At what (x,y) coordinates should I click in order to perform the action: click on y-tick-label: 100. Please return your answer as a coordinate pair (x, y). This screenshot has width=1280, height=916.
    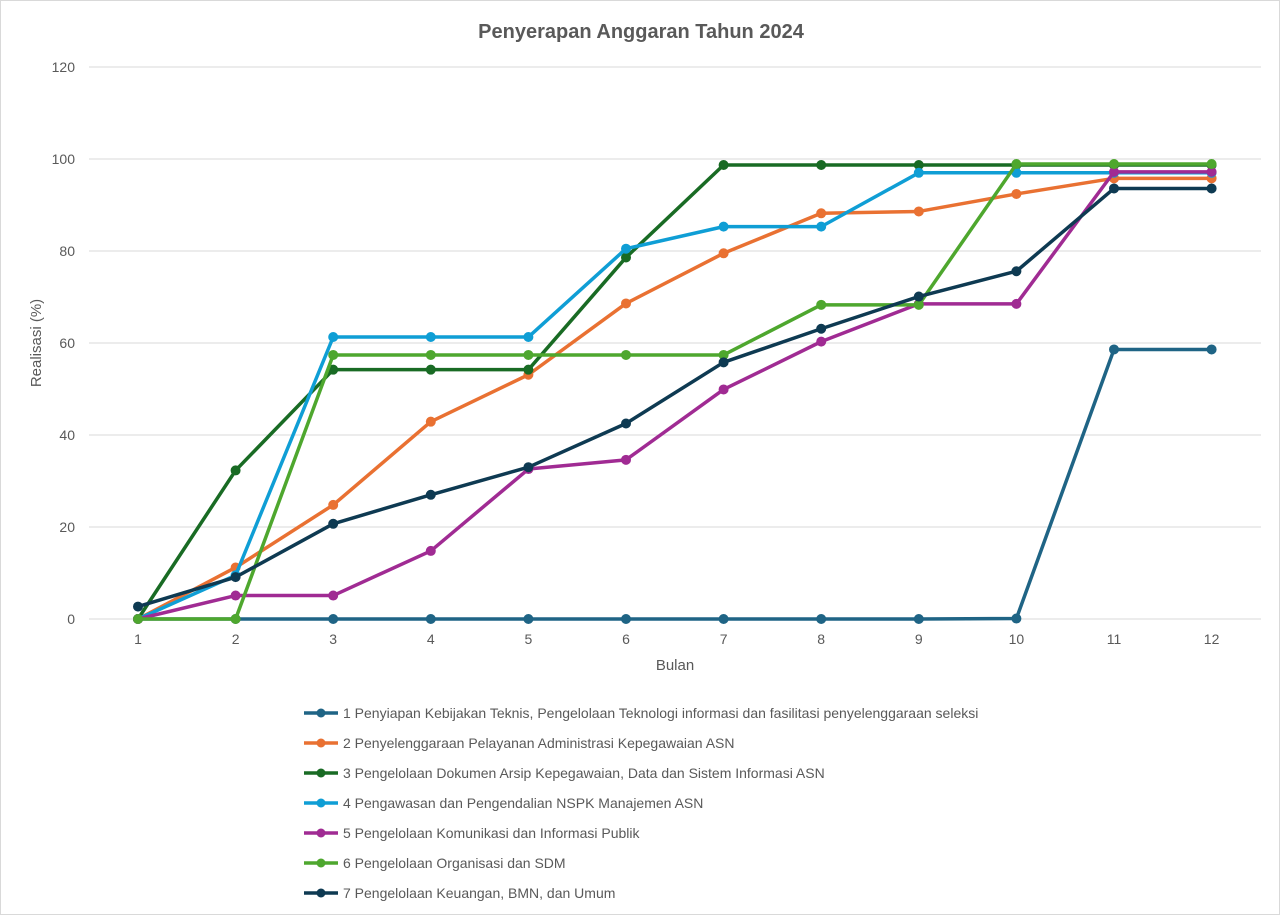
    Looking at the image, I should click on (64, 159).